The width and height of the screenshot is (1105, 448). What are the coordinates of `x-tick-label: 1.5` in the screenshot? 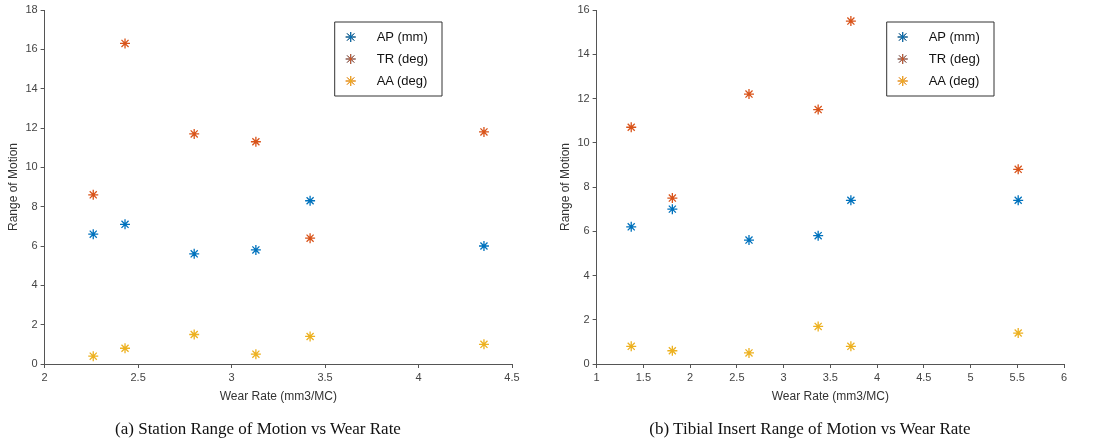 It's located at (643, 376).